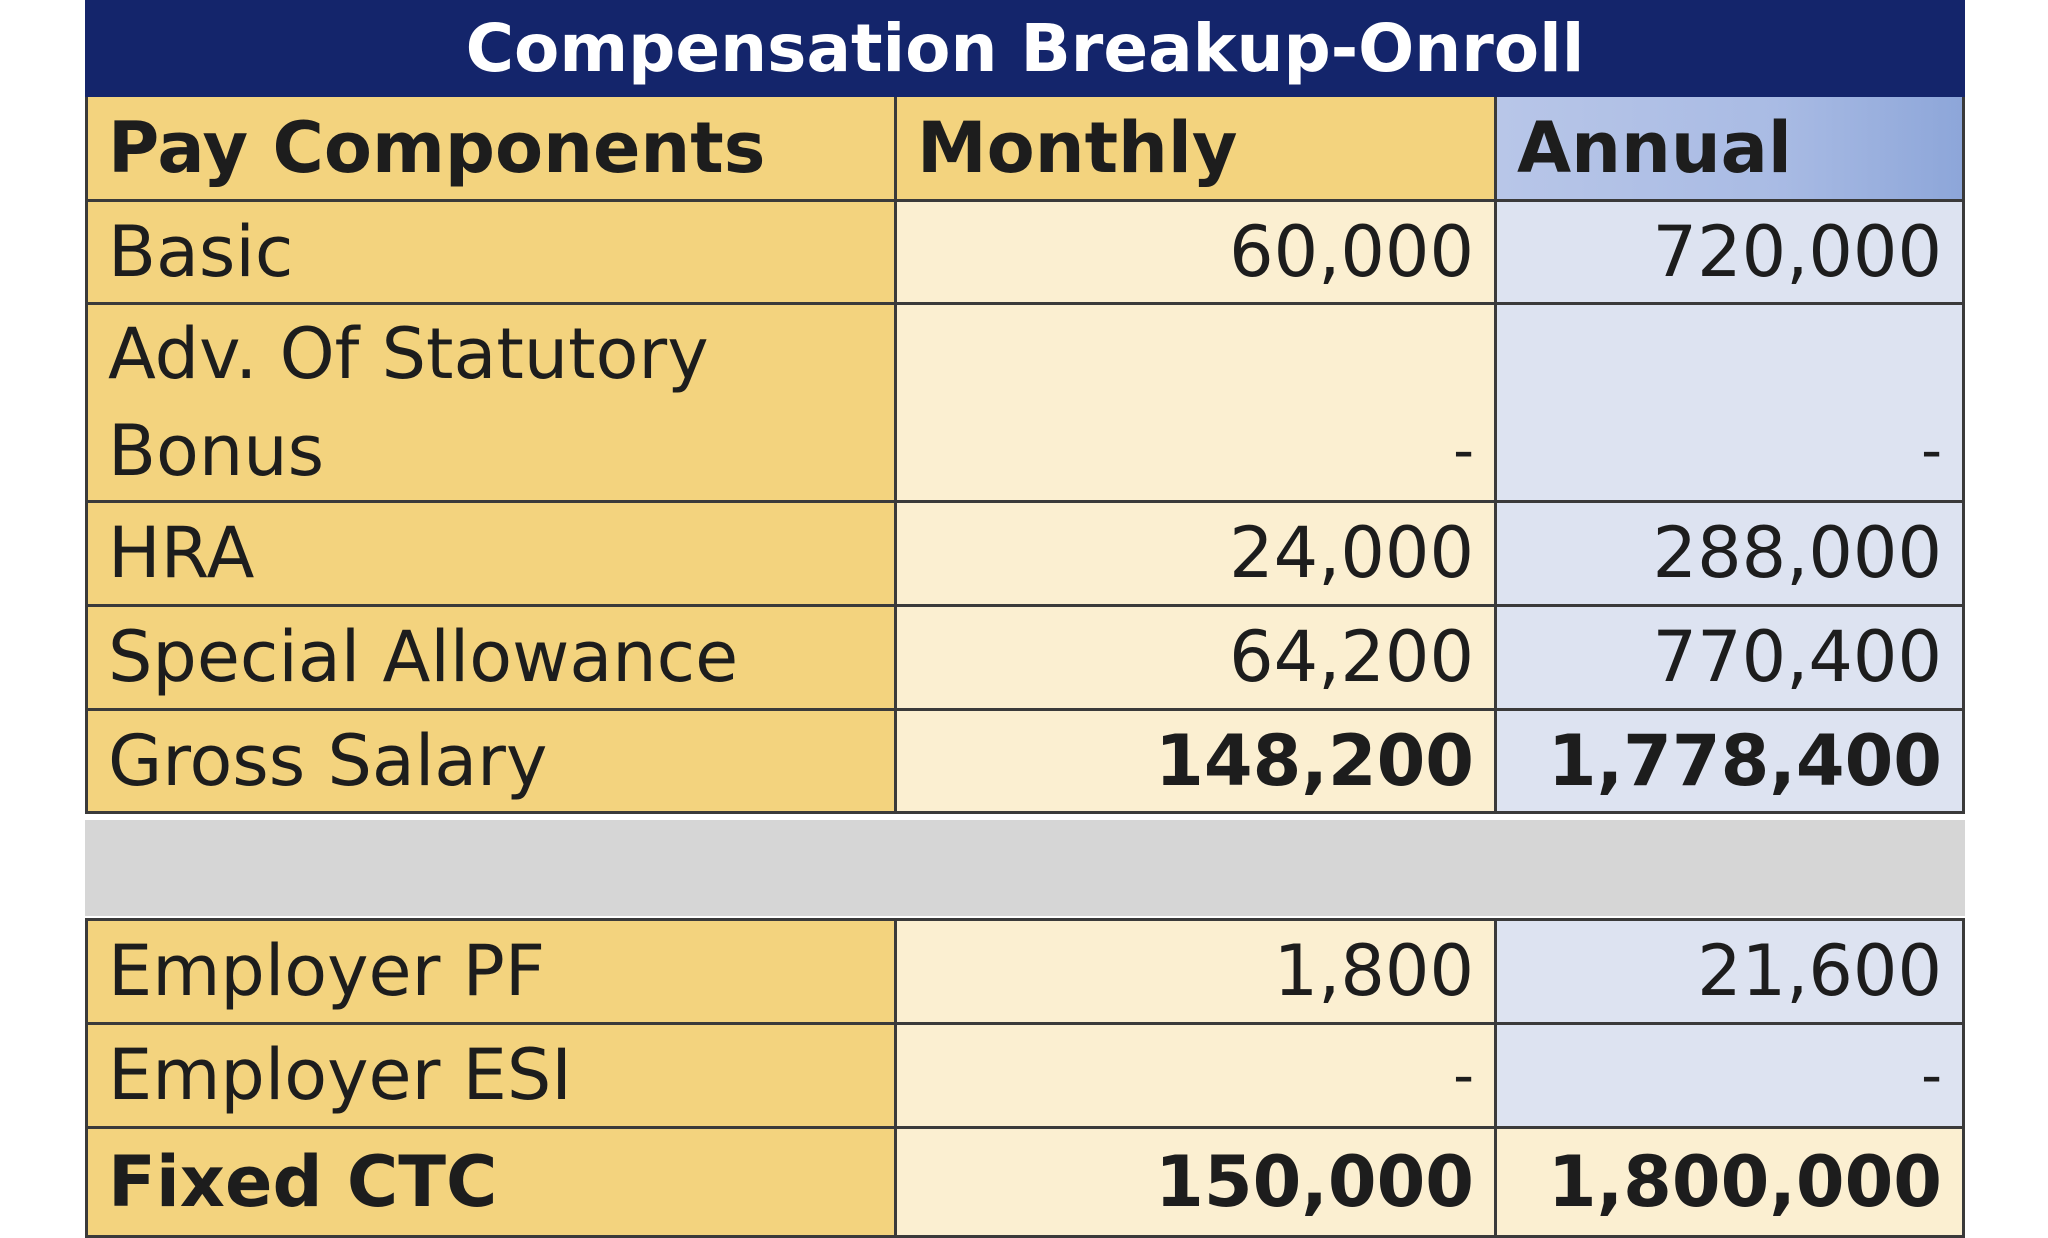  What do you see at coordinates (1731, 253) in the screenshot?
I see `row-annual-basic: 720,000` at bounding box center [1731, 253].